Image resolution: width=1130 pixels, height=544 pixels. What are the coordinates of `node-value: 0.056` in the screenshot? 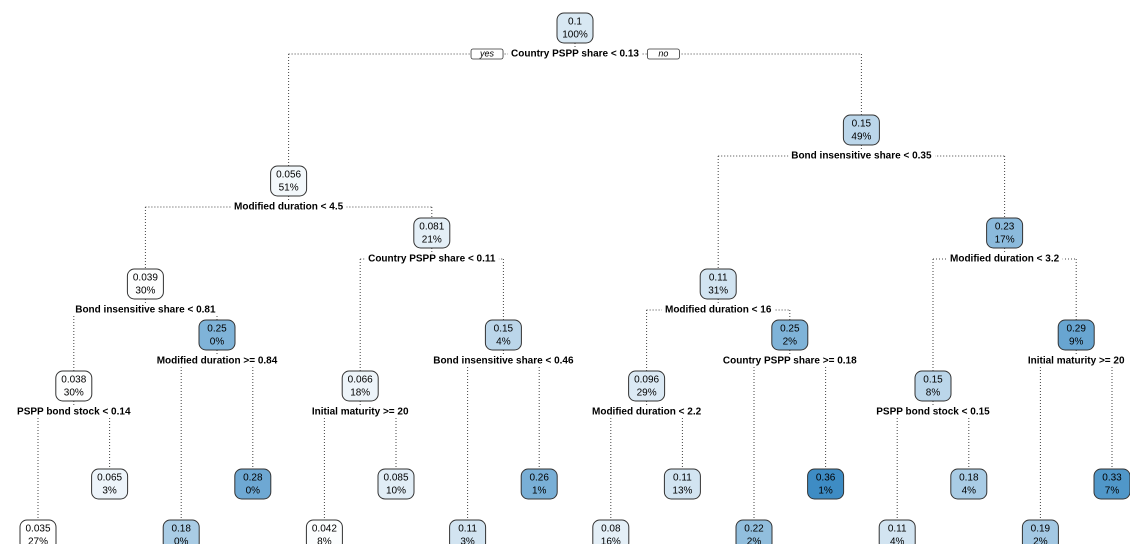 It's located at (288, 175).